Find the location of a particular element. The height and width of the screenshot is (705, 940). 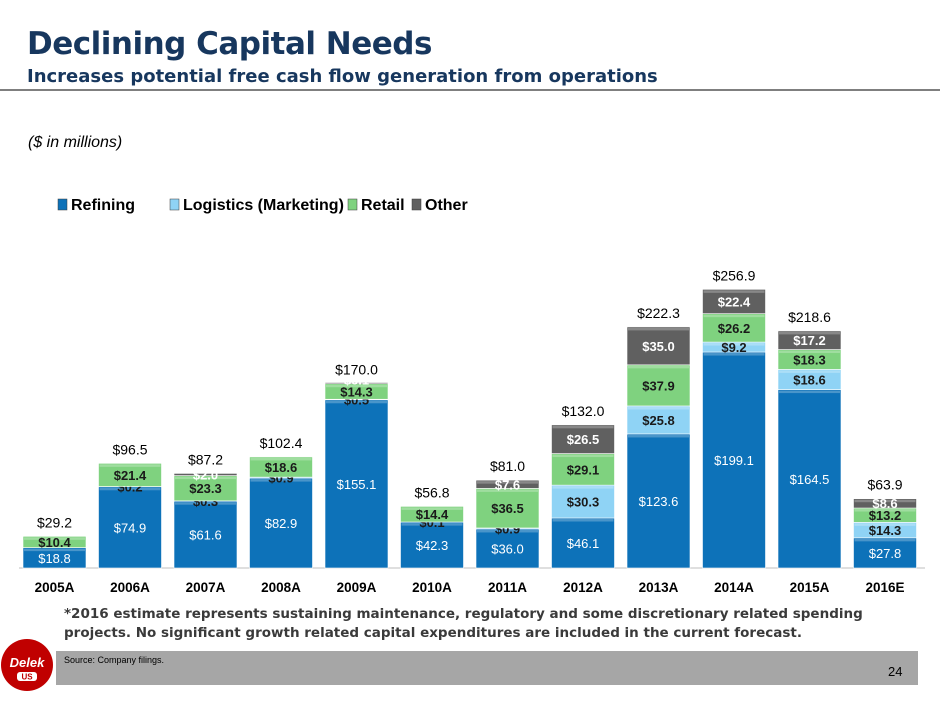

x-tick-2012A: 2012A is located at coordinates (583, 587).